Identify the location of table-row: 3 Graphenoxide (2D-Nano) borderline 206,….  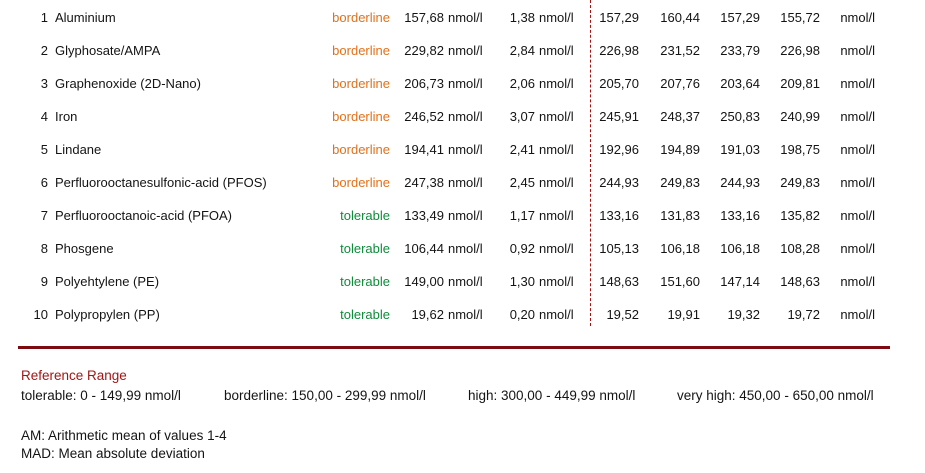
(462, 83).